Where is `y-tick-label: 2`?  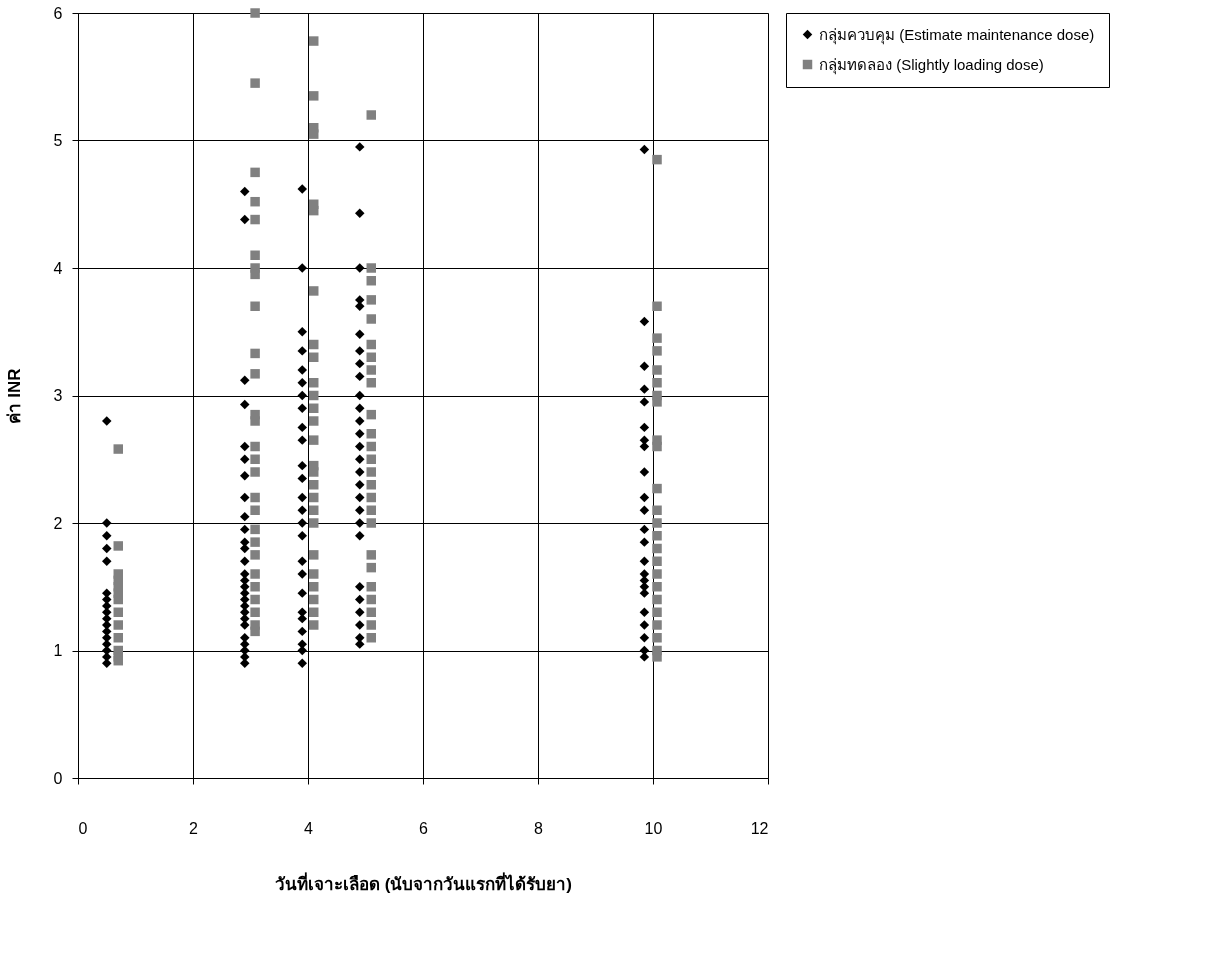
y-tick-label: 2 is located at coordinates (58, 523).